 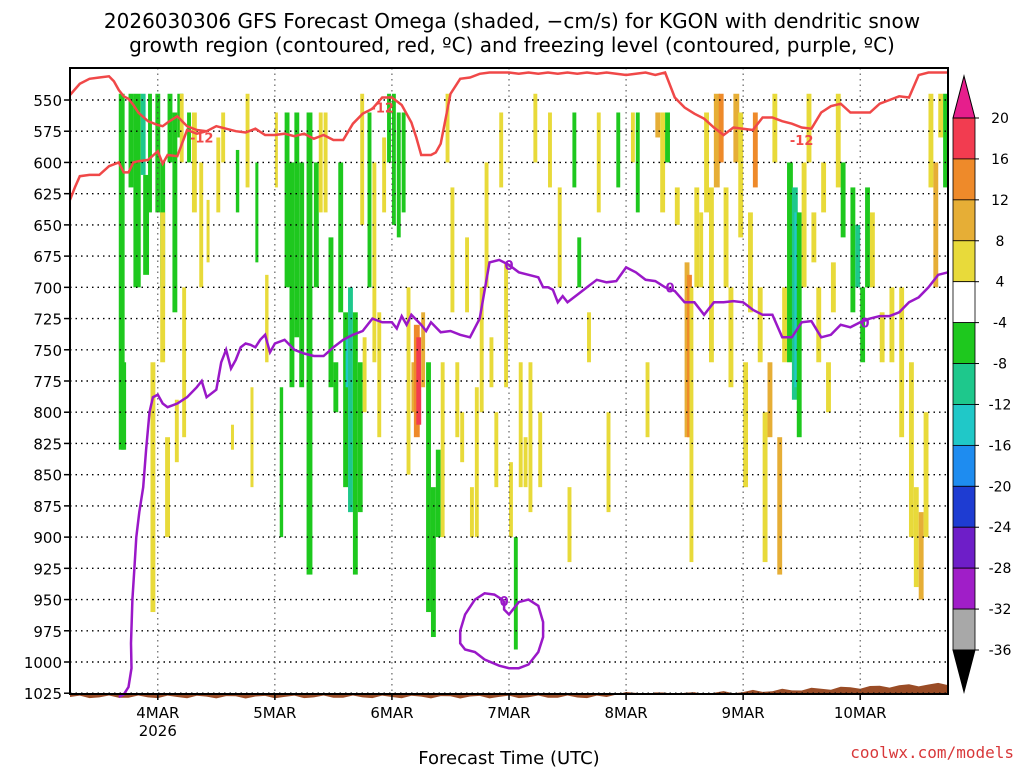 What do you see at coordinates (508, 758) in the screenshot?
I see `x-axis-label: Forecast Time (UTC)` at bounding box center [508, 758].